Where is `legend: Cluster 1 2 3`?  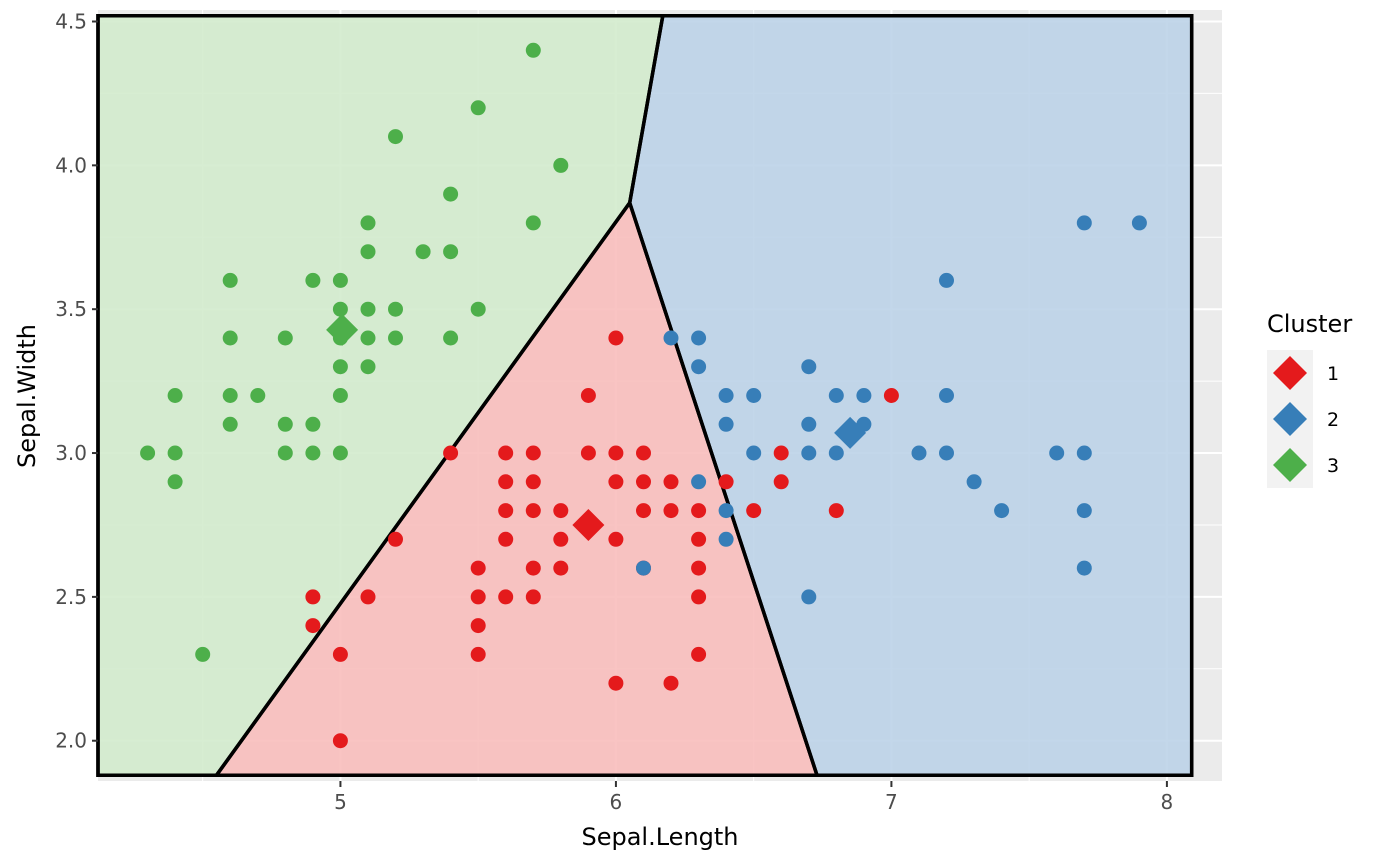
legend: Cluster 1 2 3 is located at coordinates (1309, 399).